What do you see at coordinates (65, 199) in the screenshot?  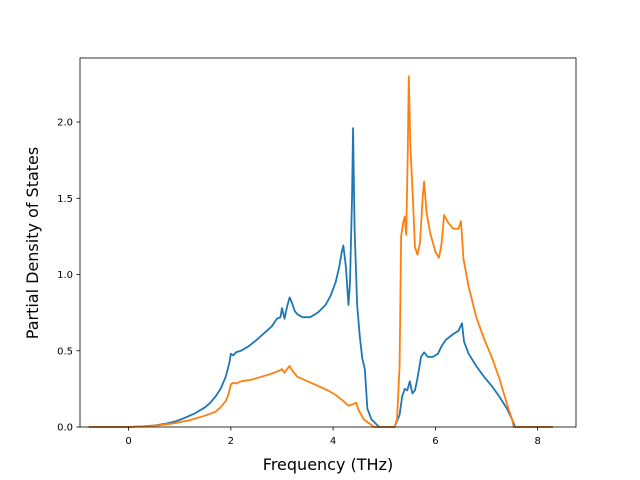 I see `y-tick-label: 1.5` at bounding box center [65, 199].